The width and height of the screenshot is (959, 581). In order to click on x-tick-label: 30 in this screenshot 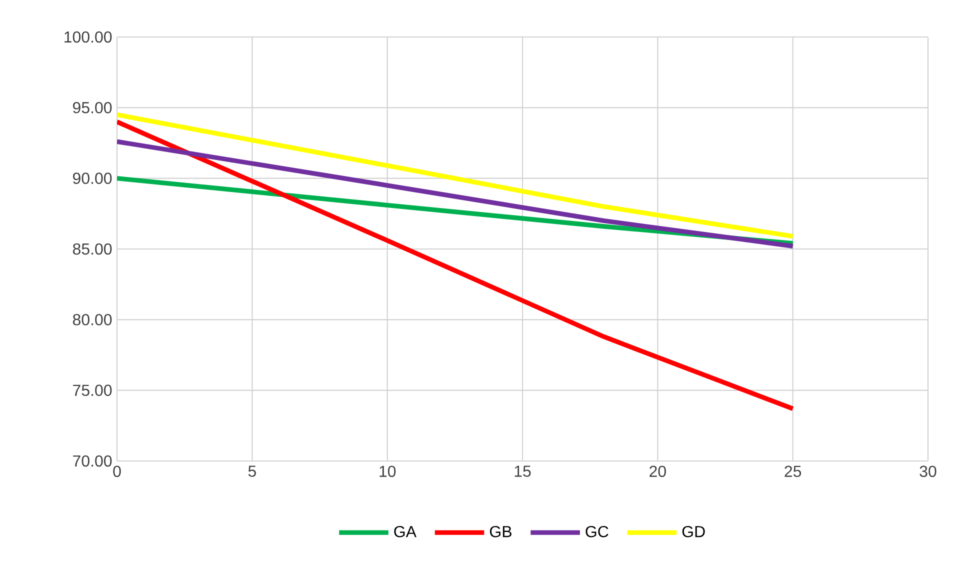, I will do `click(928, 472)`.